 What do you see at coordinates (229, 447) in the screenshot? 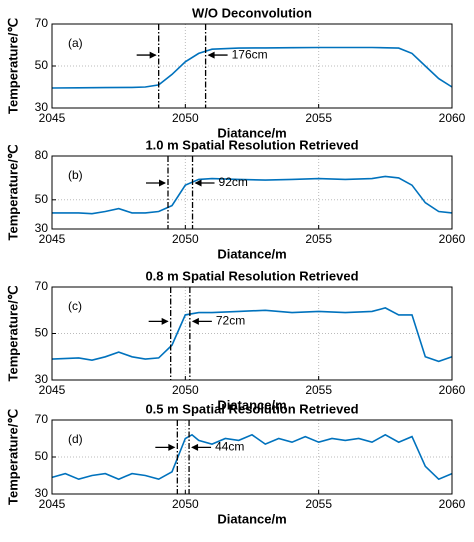
I see `annotation: 44cm` at bounding box center [229, 447].